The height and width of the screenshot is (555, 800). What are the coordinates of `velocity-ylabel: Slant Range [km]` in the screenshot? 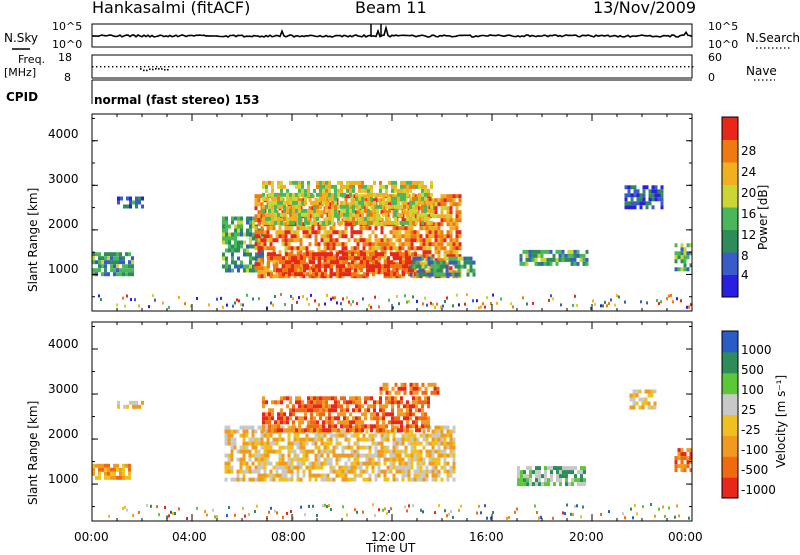 It's located at (33, 452).